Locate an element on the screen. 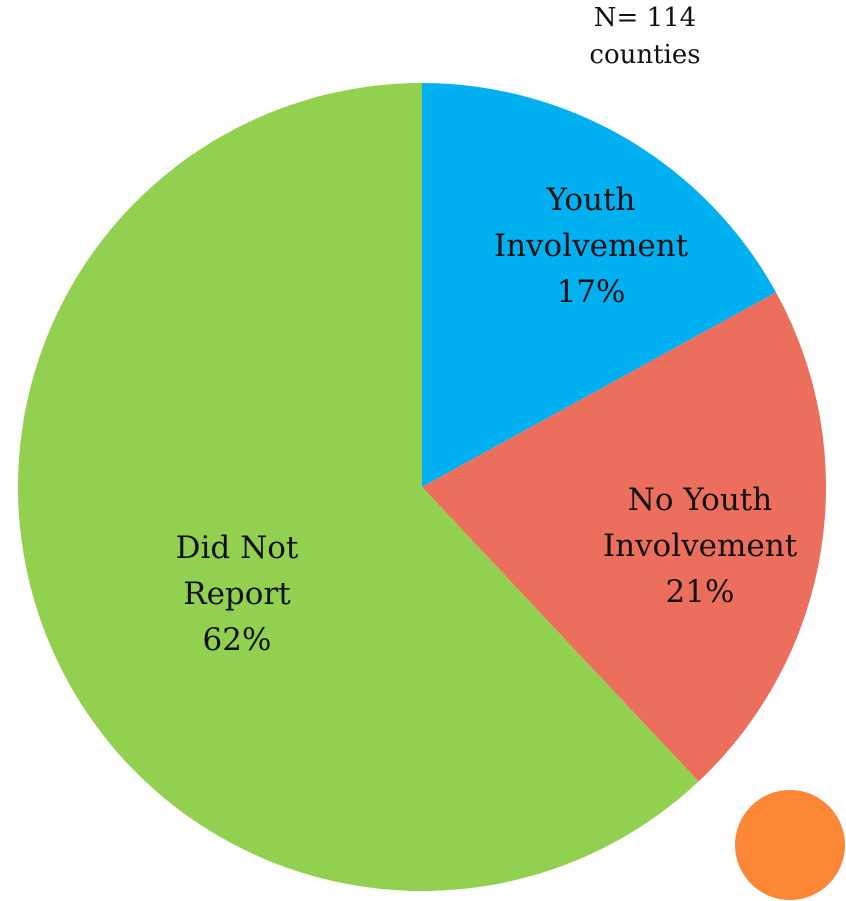  pie-label-youth-involvement: Youth Involvement 17% is located at coordinates (591, 246).